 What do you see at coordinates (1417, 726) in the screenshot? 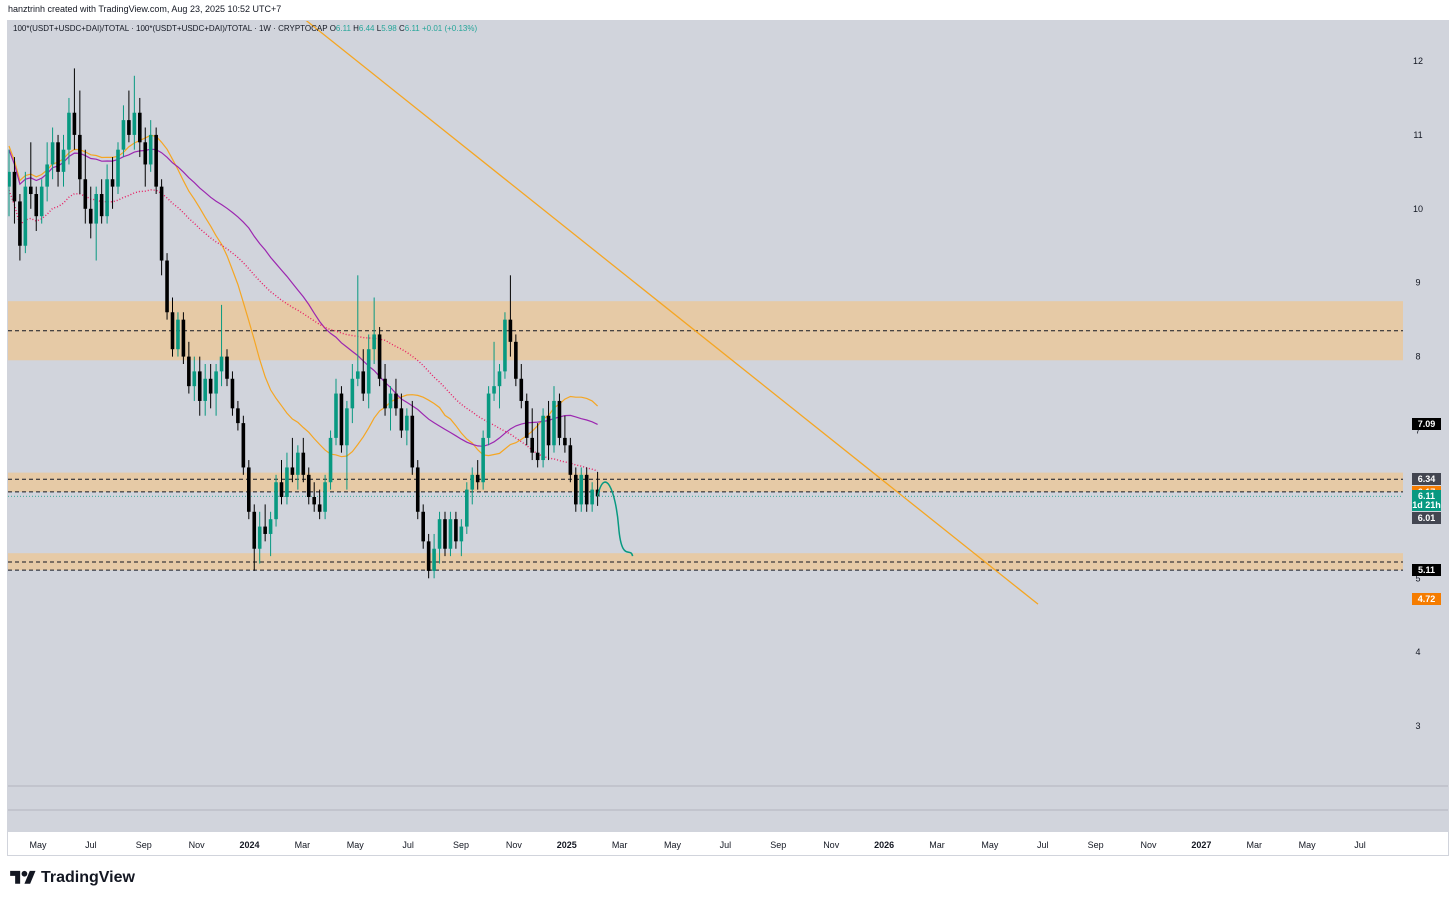
I see `y-axis-tick-label: 3` at bounding box center [1417, 726].